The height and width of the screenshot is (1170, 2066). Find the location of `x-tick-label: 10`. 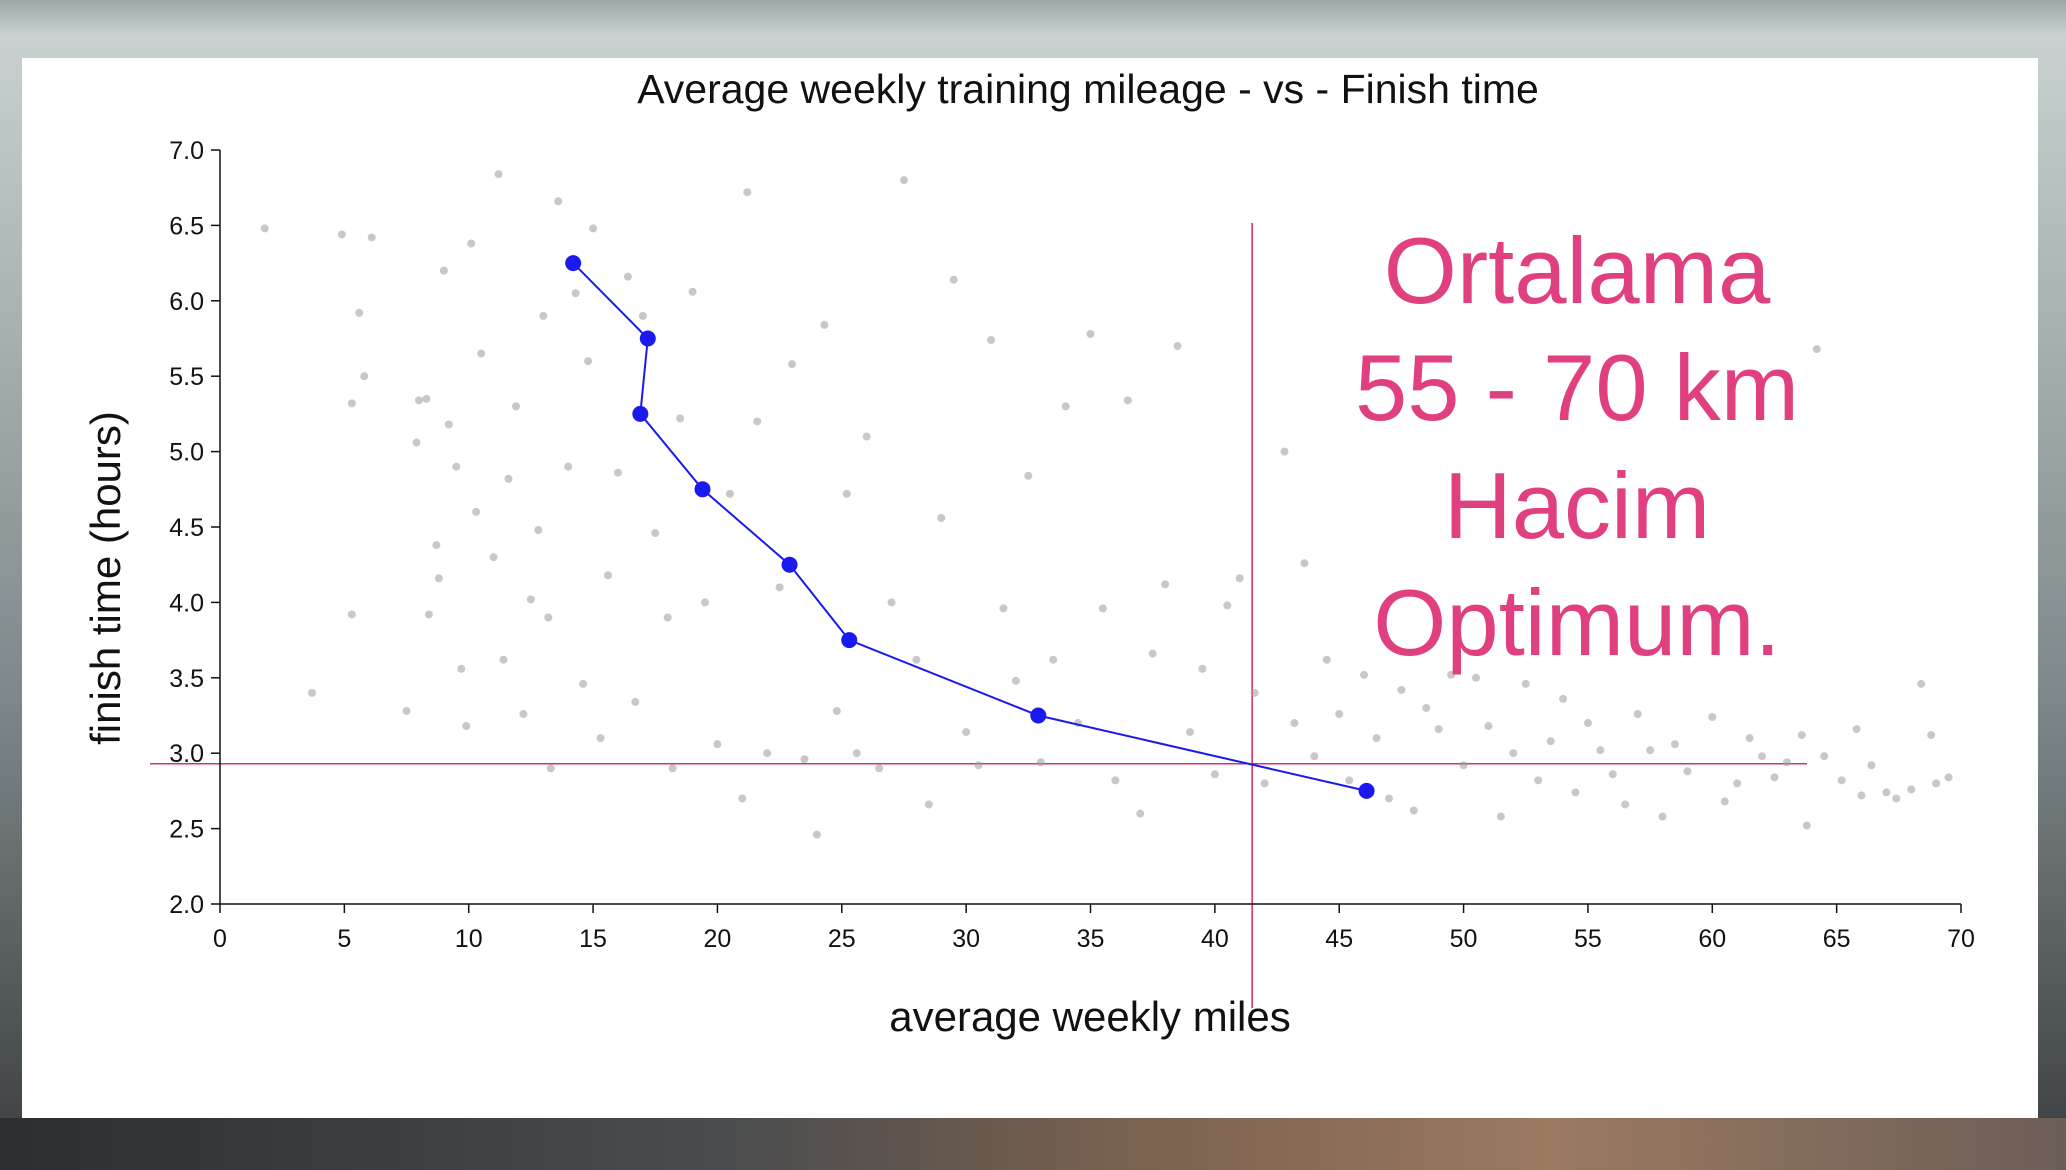

x-tick-label: 10 is located at coordinates (469, 939).